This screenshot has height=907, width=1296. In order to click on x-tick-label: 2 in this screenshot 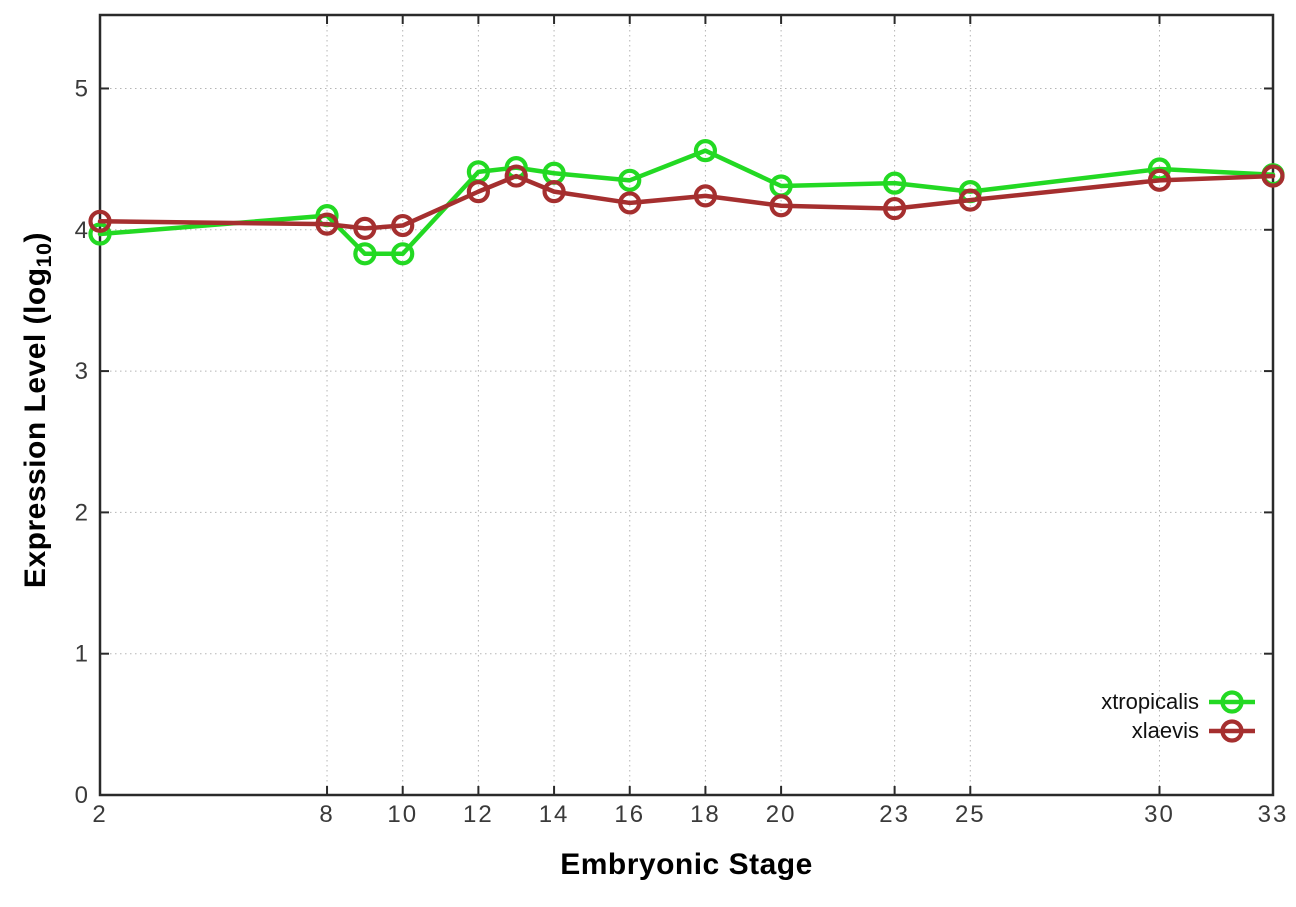, I will do `click(99, 814)`.